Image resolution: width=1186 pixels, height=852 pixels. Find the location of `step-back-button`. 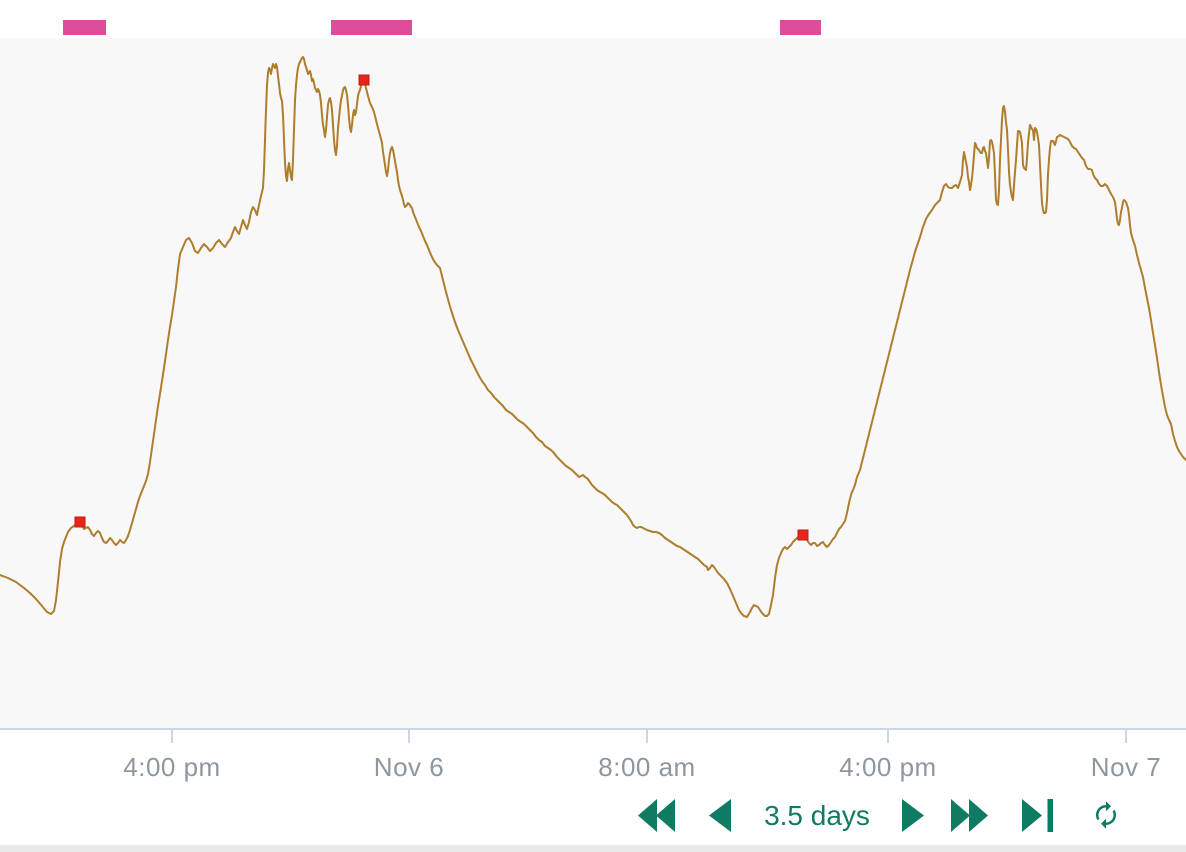

step-back-button is located at coordinates (720, 815).